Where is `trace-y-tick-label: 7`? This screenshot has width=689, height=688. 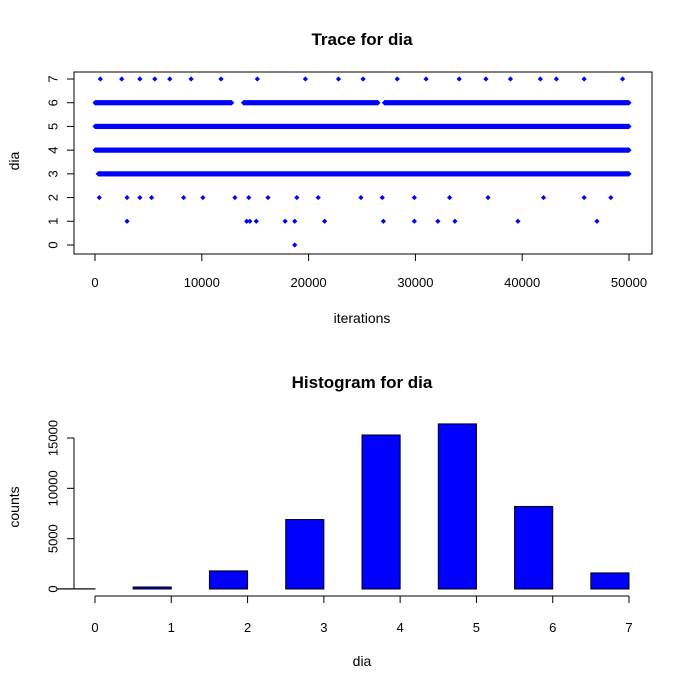 trace-y-tick-label: 7 is located at coordinates (53, 78).